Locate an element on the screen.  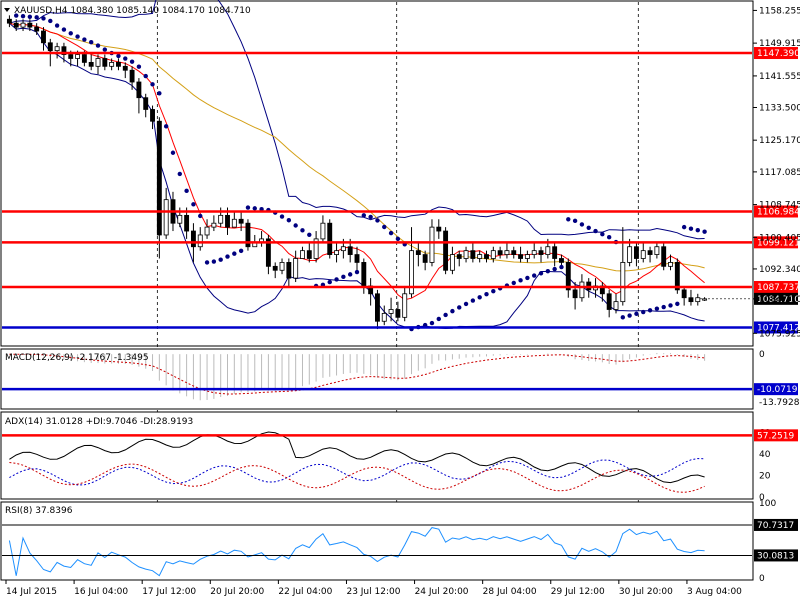
rsi-pane is located at coordinates (377, 541).